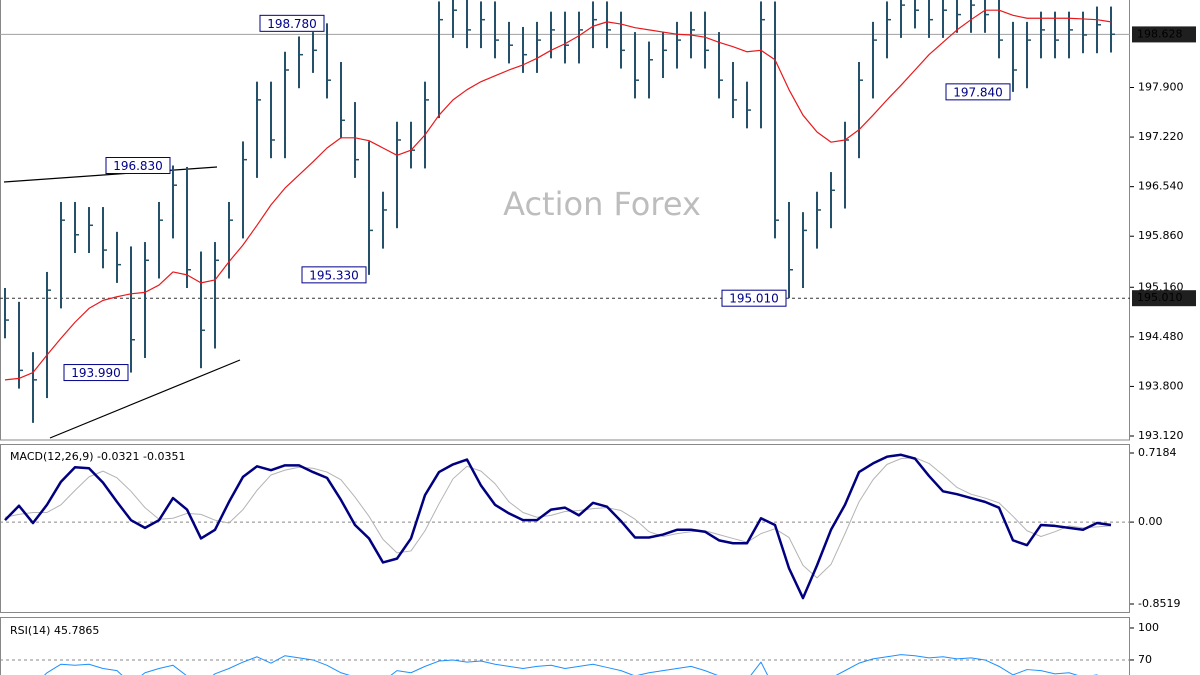 The width and height of the screenshot is (1200, 675). What do you see at coordinates (97, 456) in the screenshot?
I see `macd-title: MACD(12,26,9) -0.0321 -0.0351` at bounding box center [97, 456].